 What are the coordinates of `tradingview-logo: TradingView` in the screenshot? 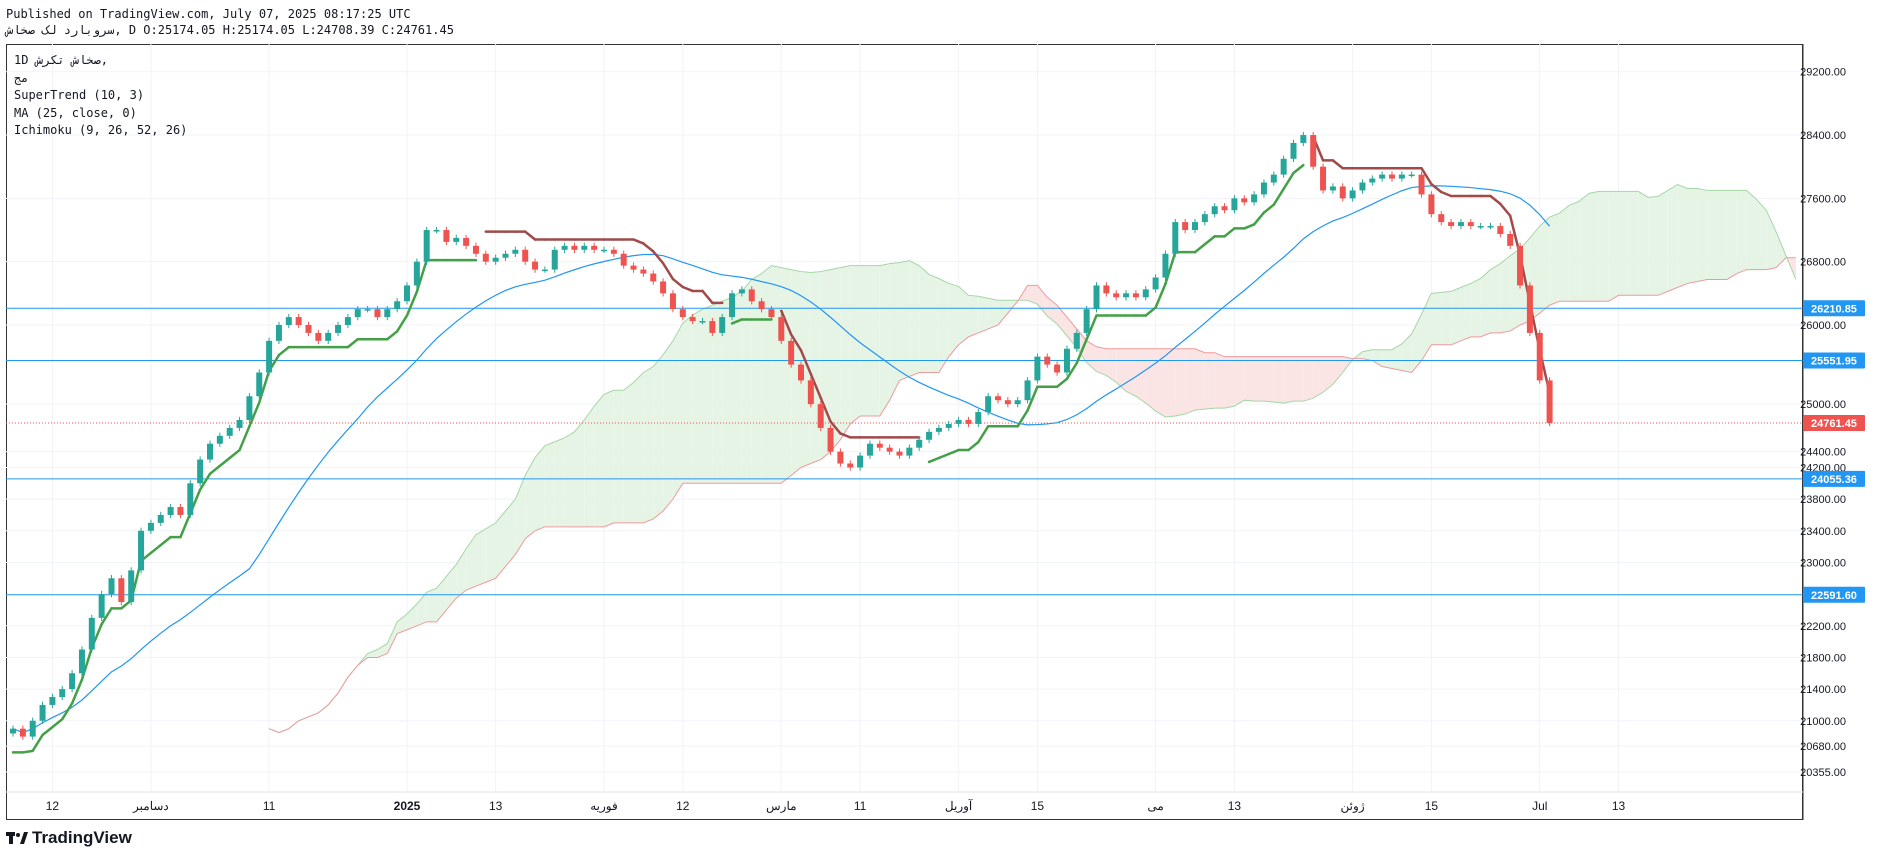 It's located at (69, 838).